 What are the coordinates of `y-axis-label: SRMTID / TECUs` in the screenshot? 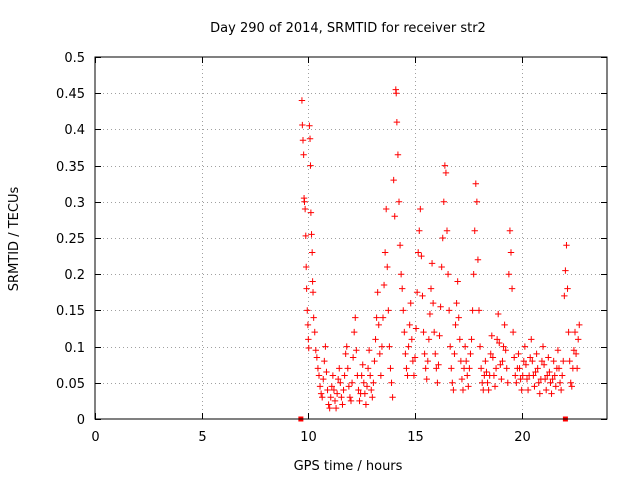 It's located at (14, 239).